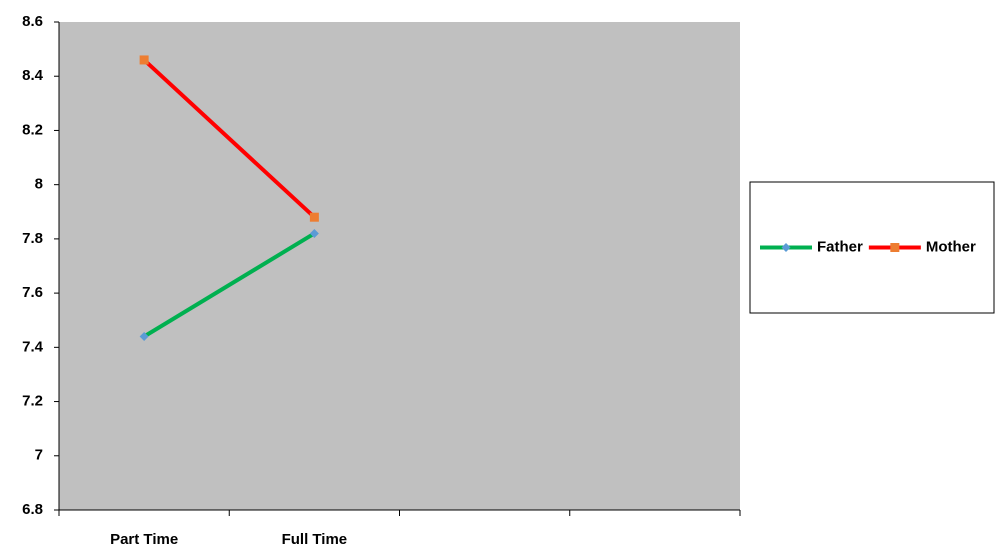 The width and height of the screenshot is (995, 550). Describe the element at coordinates (32, 401) in the screenshot. I see `y-tick-label: 7.2` at that location.